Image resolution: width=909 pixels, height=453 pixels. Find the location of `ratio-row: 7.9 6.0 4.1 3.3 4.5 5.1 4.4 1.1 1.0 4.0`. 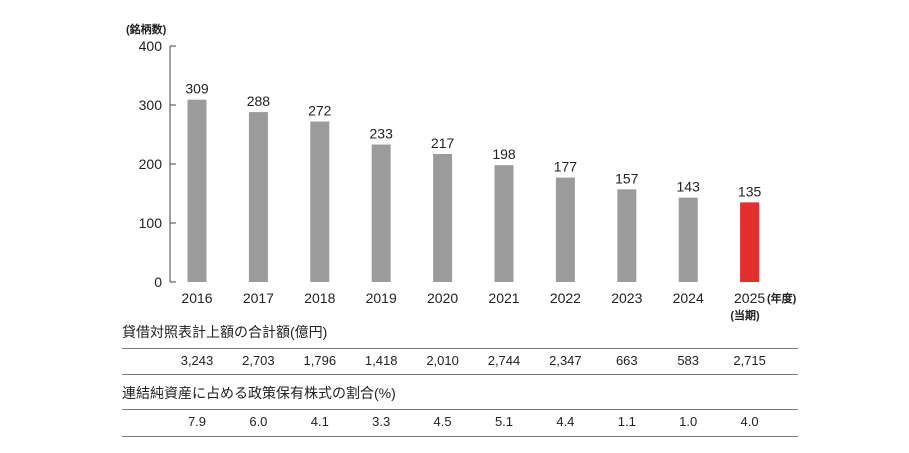

ratio-row: 7.9 6.0 4.1 3.3 4.5 5.1 4.4 1.1 1.0 4.0 is located at coordinates (460, 423).